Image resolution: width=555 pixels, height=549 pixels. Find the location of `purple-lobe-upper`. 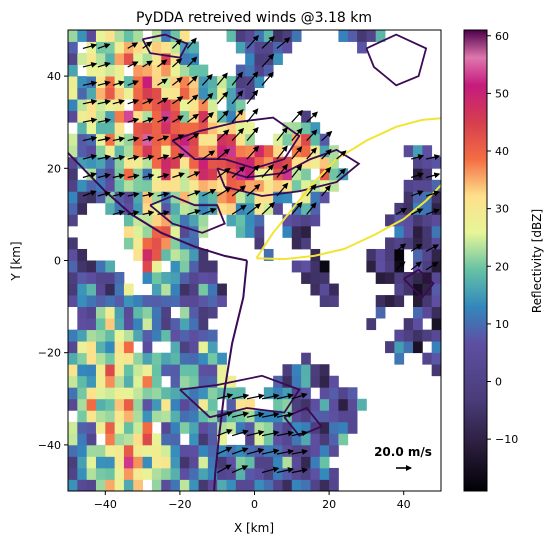

purple-lobe-upper is located at coordinates (158, 206).